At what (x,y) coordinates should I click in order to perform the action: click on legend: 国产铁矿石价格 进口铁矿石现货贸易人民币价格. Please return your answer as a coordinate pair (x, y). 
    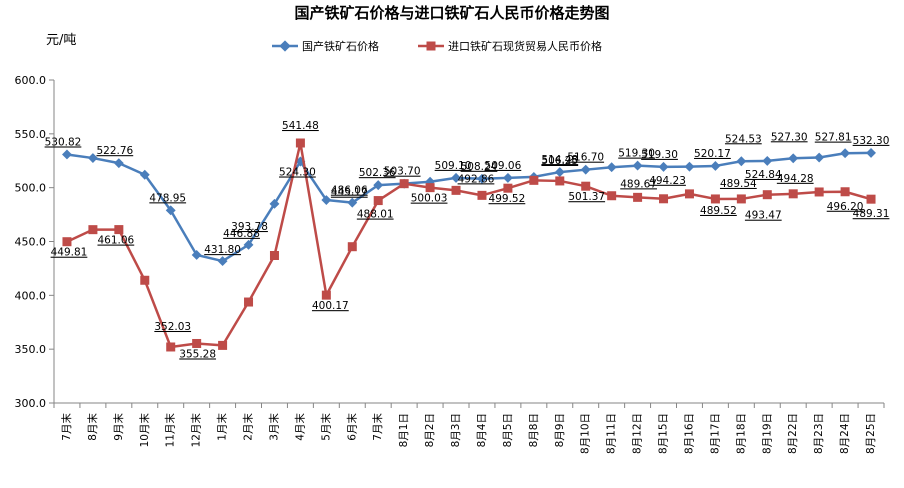
    Looking at the image, I should click on (437, 46).